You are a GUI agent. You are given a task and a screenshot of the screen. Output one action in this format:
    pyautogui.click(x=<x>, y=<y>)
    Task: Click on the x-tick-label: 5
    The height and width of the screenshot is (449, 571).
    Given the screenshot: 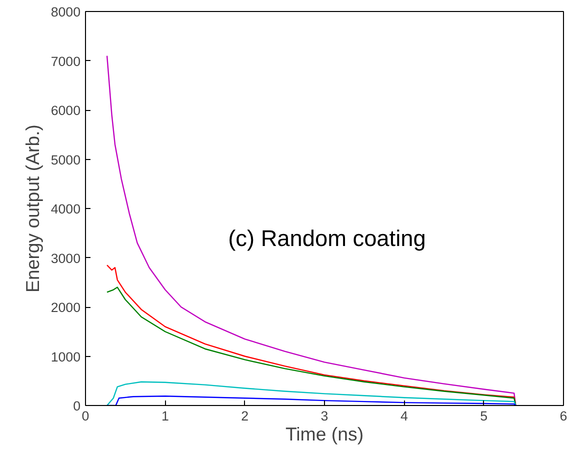 What is the action you would take?
    pyautogui.click(x=484, y=416)
    